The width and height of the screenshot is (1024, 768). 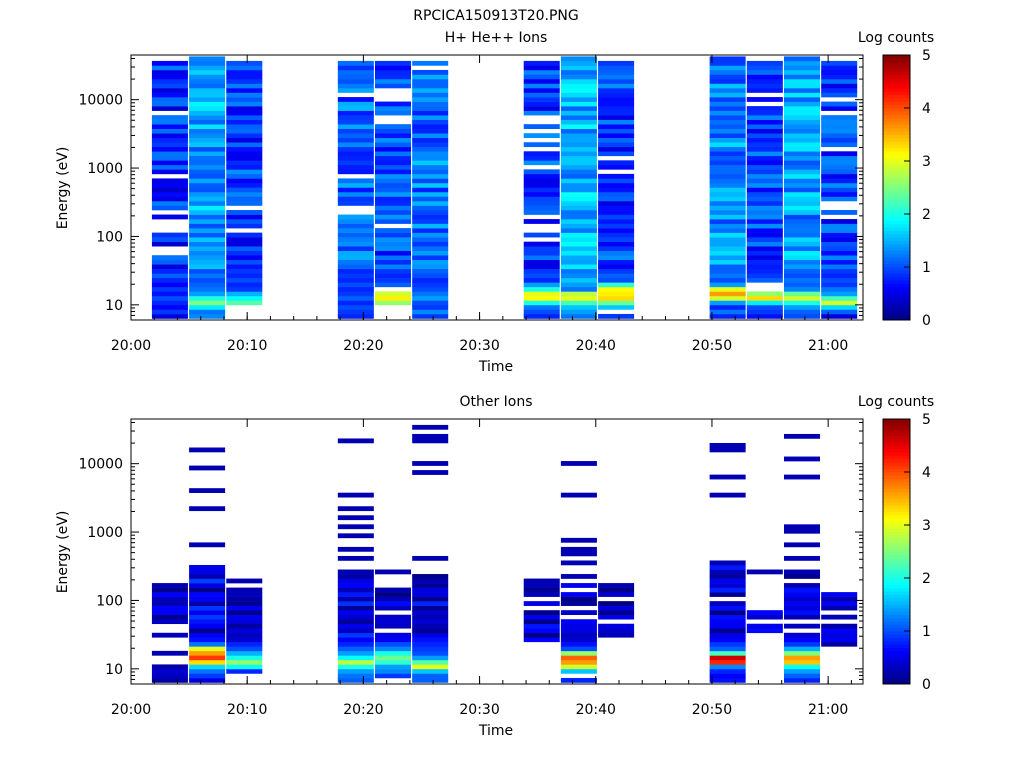 What do you see at coordinates (596, 710) in the screenshot?
I see `x-tick-label: 20:40` at bounding box center [596, 710].